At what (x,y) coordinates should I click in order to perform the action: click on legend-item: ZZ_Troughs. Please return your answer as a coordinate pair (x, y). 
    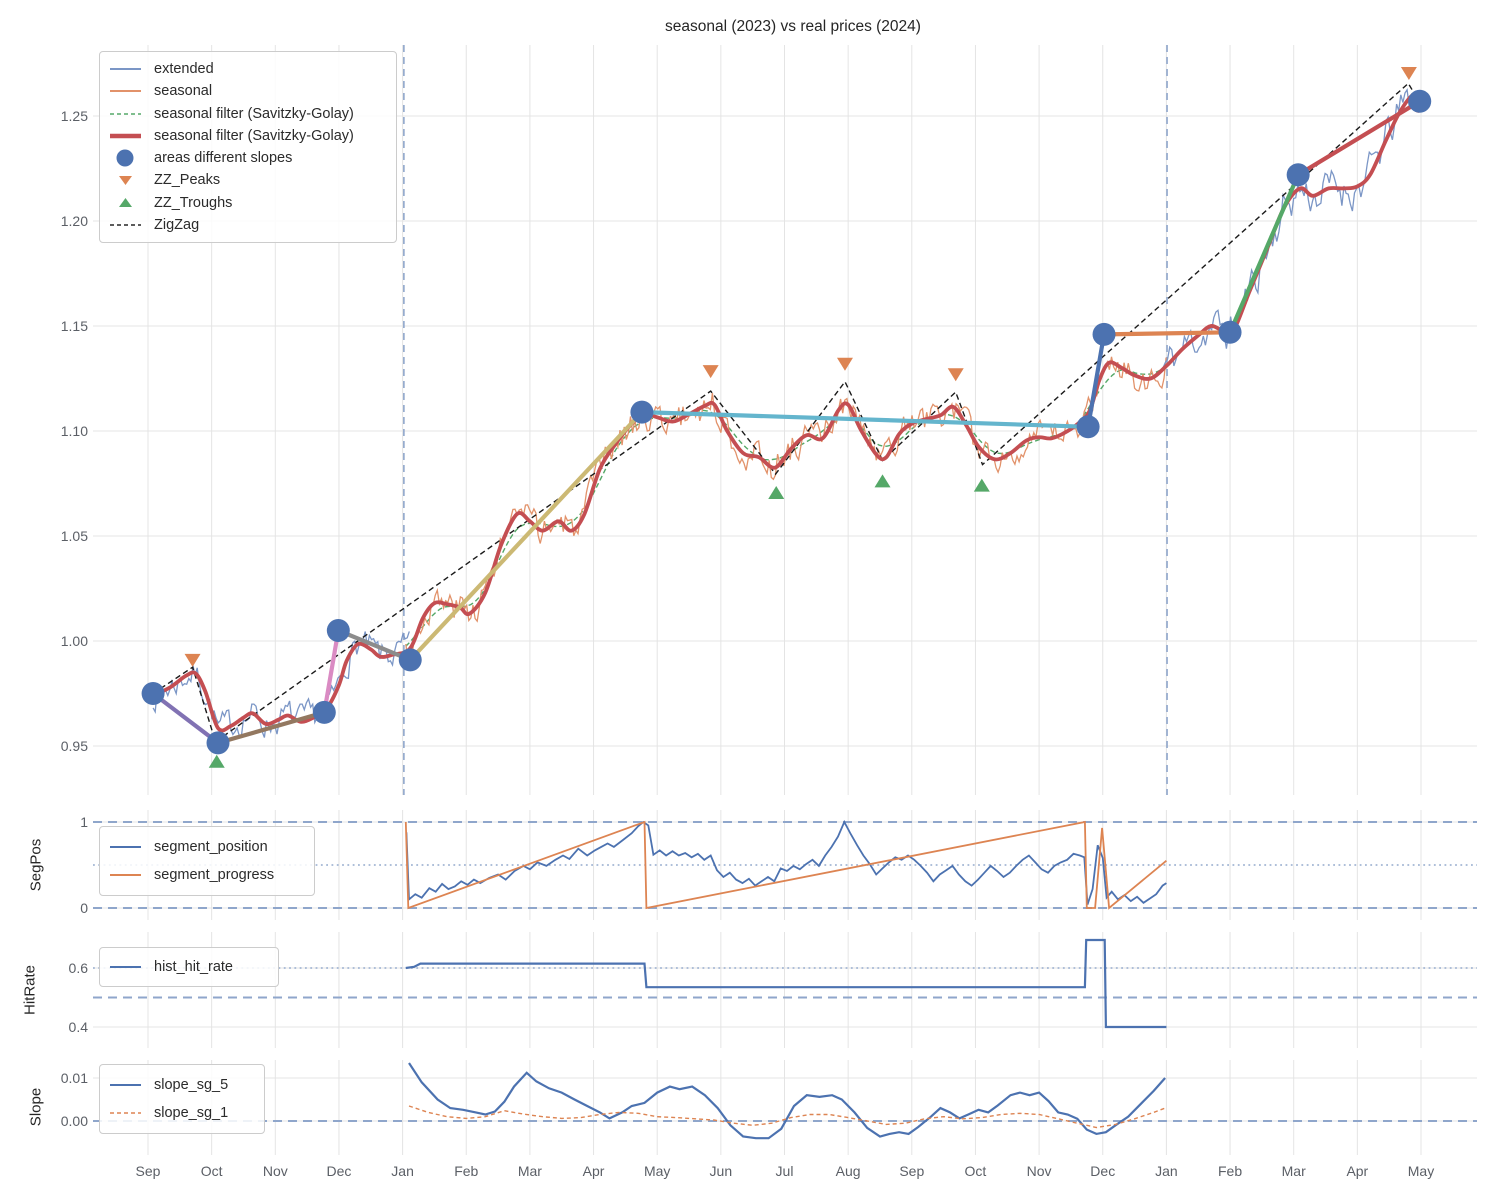
    Looking at the image, I should click on (247, 203).